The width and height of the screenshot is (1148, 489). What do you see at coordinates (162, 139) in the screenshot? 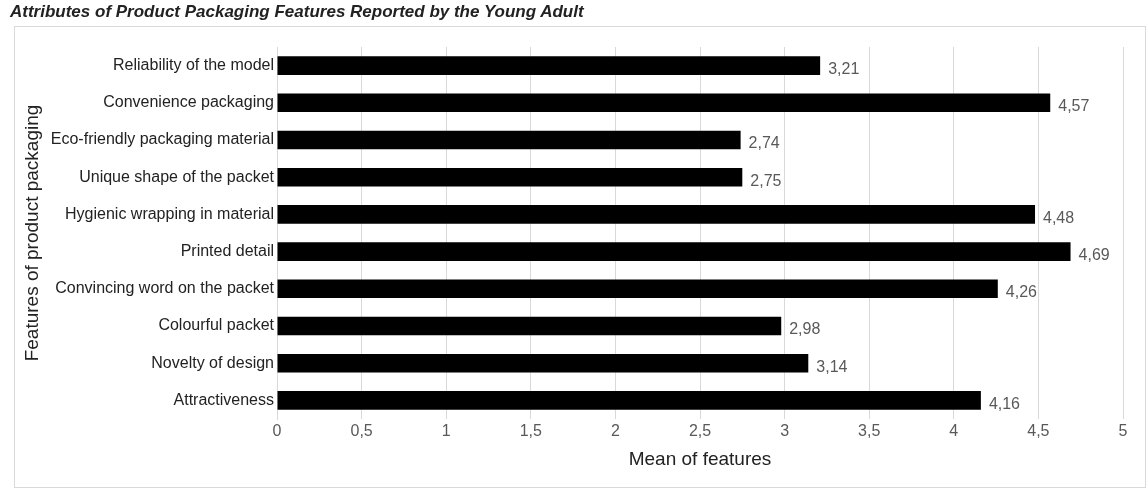
I see `y-tick-label: Eco-friendly packaging material` at bounding box center [162, 139].